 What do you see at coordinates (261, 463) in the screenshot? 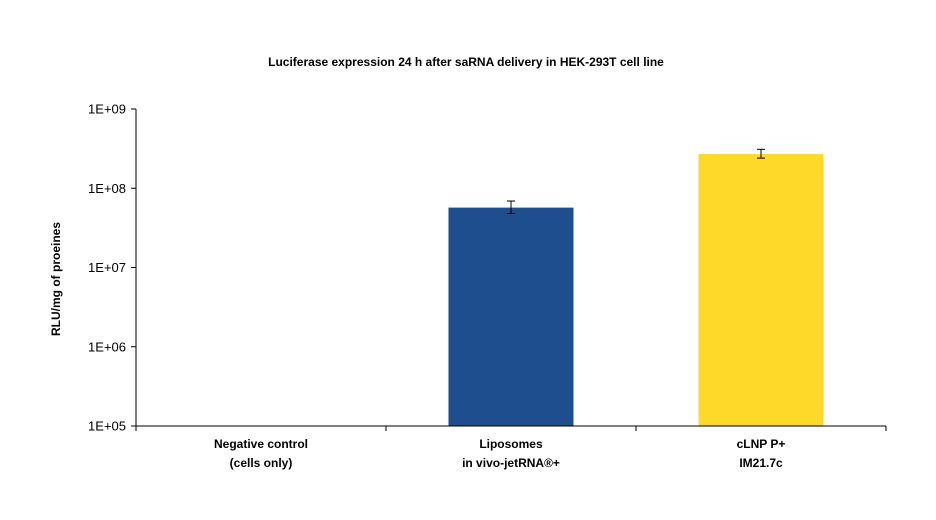
I see `x-category-sublabel: (cells only)` at bounding box center [261, 463].